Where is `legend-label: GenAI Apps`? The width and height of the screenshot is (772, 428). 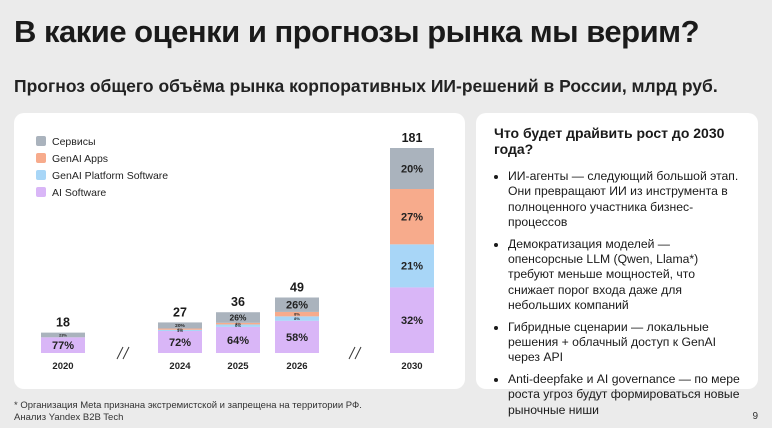 legend-label: GenAI Apps is located at coordinates (80, 159).